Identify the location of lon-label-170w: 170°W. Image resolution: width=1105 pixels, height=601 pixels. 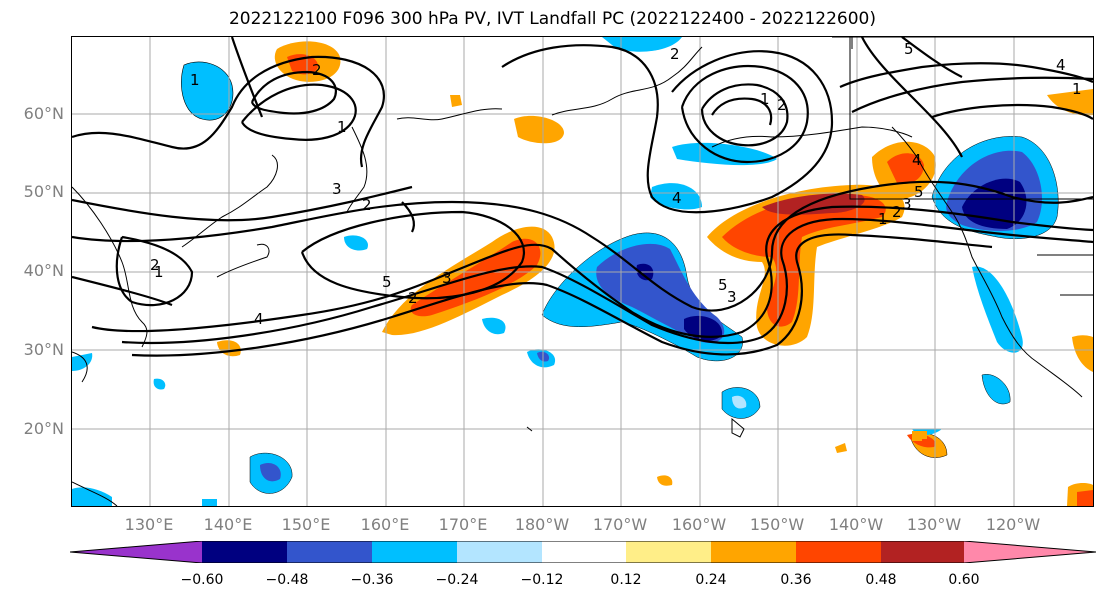
(620, 524).